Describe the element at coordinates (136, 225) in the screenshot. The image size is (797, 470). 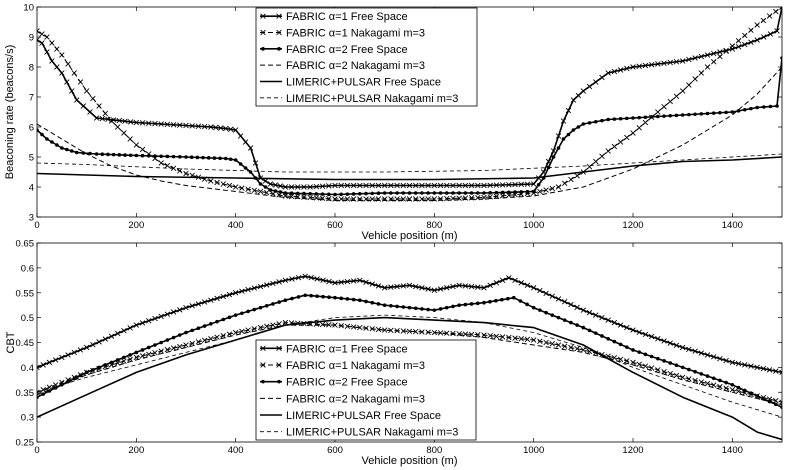
I see `x-tick-label: 200` at that location.